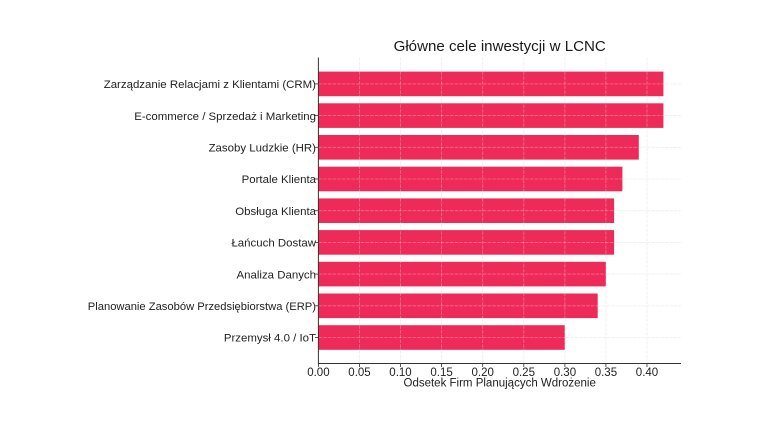  I want to click on svg-text: Łańcuch Dostaw, so click(273, 244).